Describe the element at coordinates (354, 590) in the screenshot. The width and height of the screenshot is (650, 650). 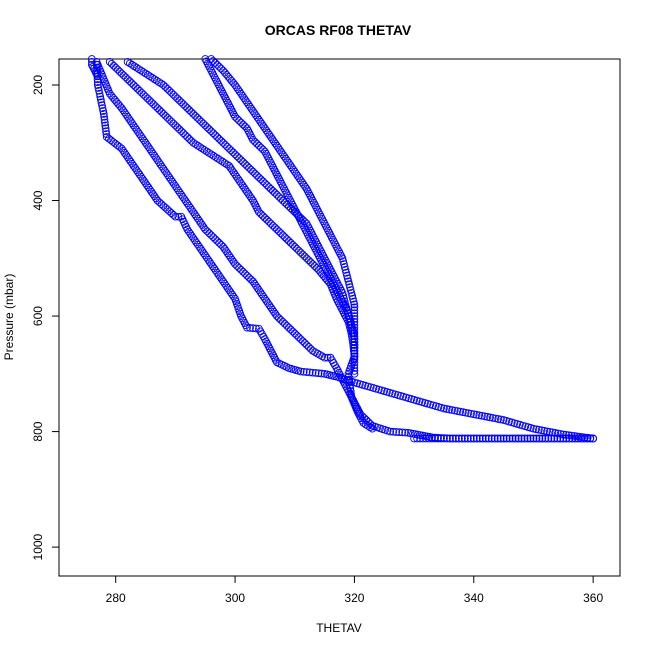
I see `x-axis: 280 300 320 340 360` at that location.